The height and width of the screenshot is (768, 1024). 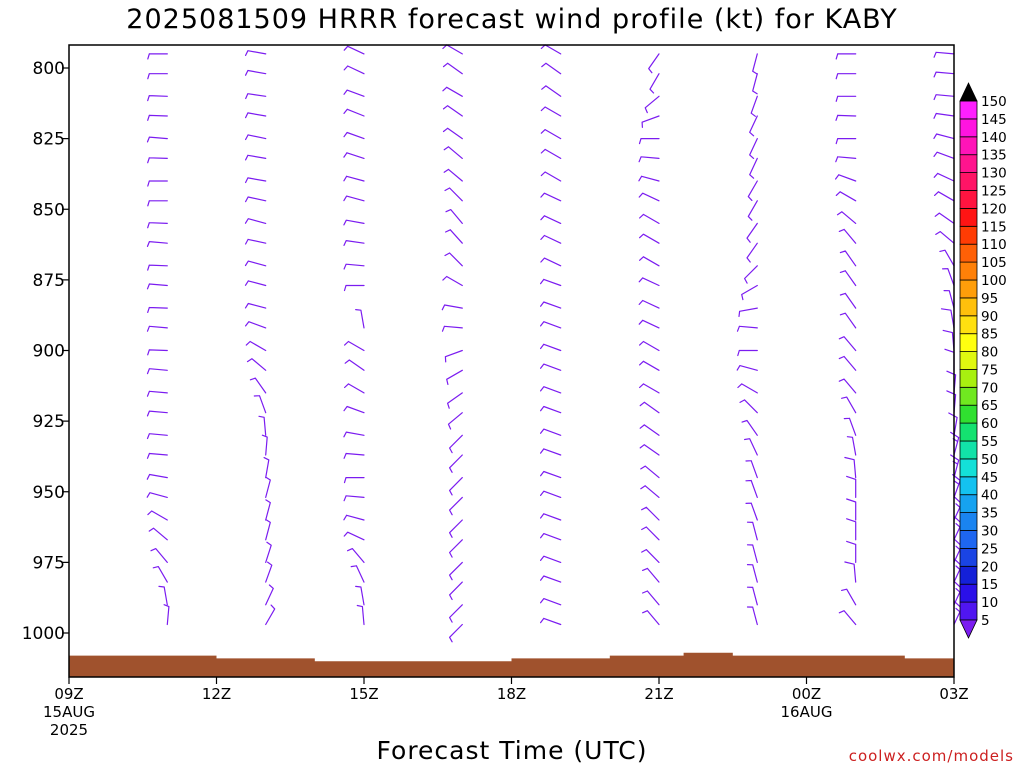 I want to click on wind-profile-15Z, so click(x=354, y=335).